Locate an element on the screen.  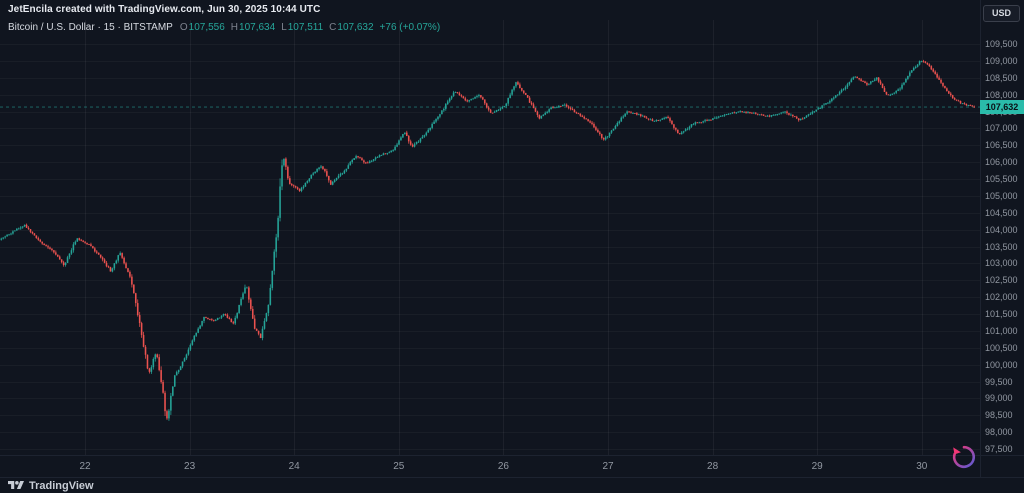
price-tick-label: 106,500 is located at coordinates (1001, 145).